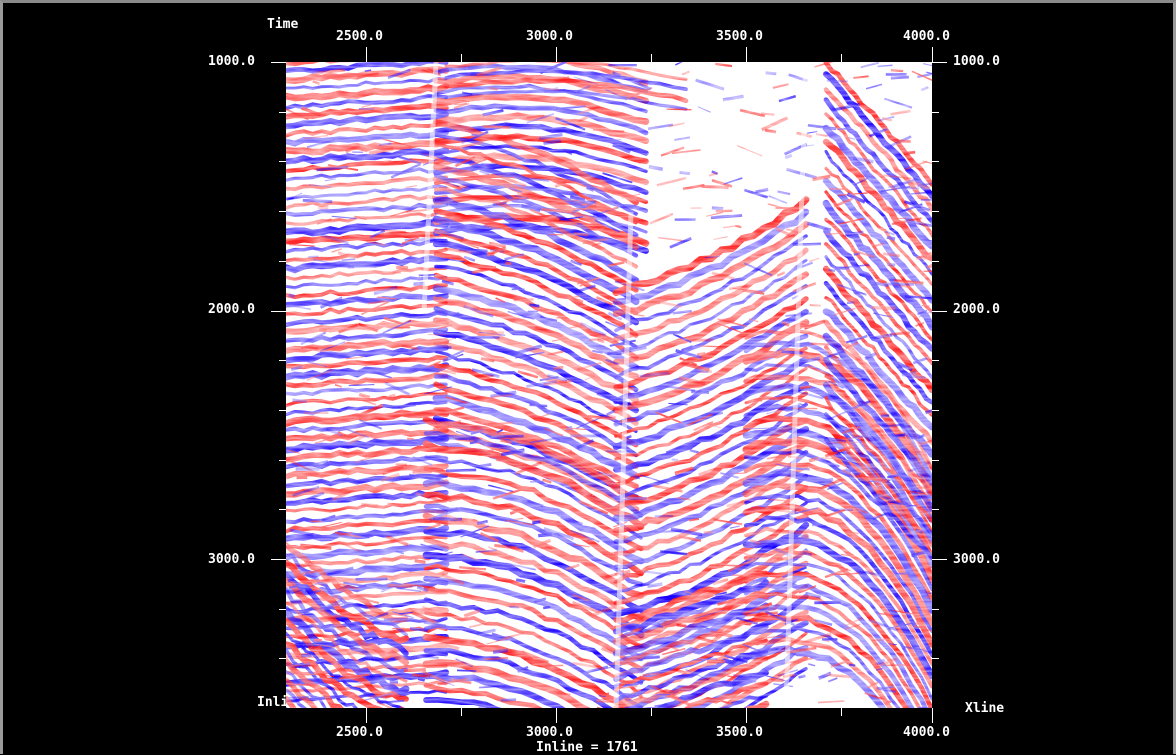  I want to click on xline-axis-title: Xline, so click(984, 709).